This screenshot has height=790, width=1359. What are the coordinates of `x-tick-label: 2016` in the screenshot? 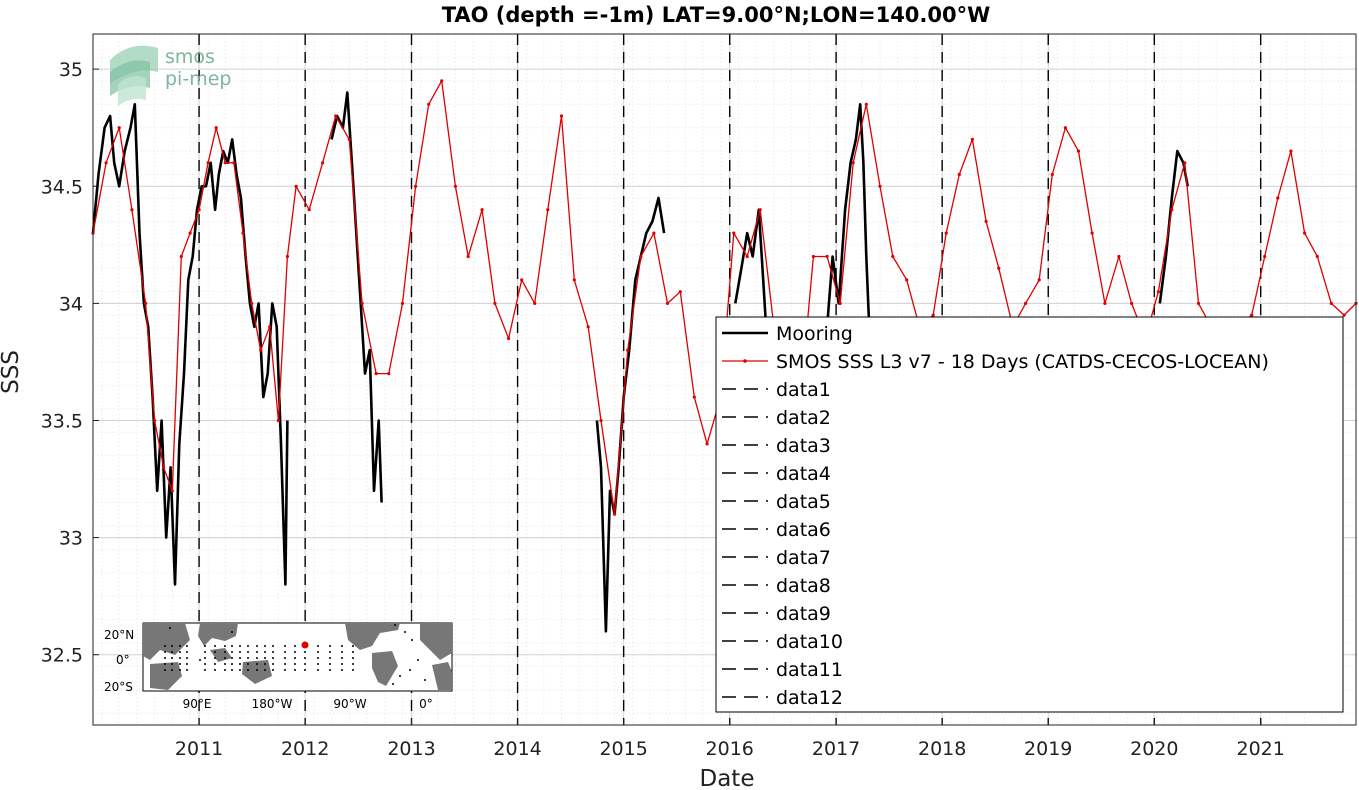 It's located at (730, 749).